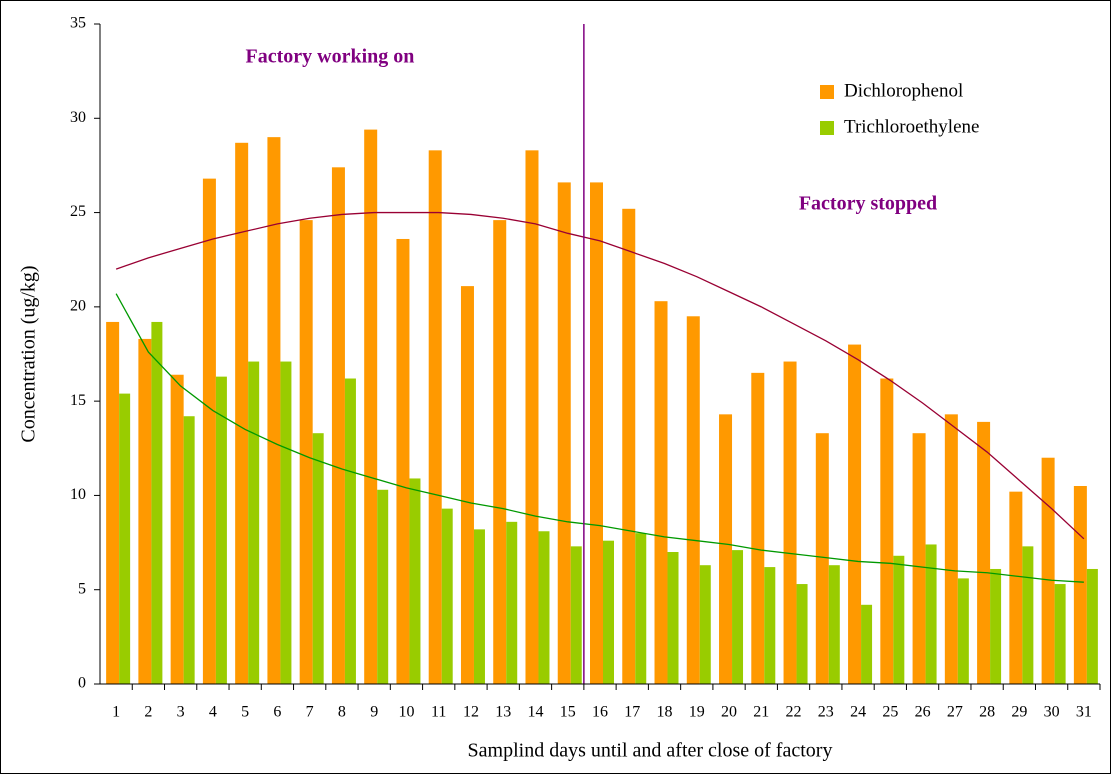 Image resolution: width=1111 pixels, height=774 pixels. Describe the element at coordinates (826, 712) in the screenshot. I see `x-tick-label: 23` at that location.